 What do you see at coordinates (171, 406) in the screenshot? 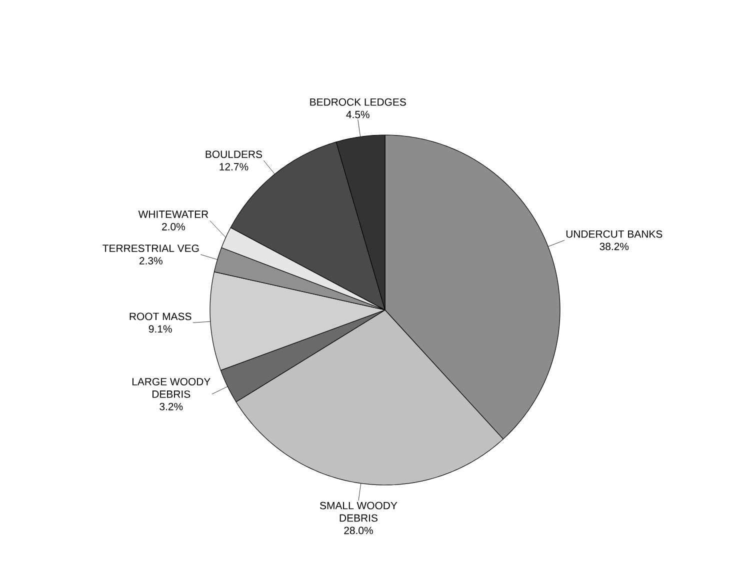
I see `data-label: 3.2%` at bounding box center [171, 406].